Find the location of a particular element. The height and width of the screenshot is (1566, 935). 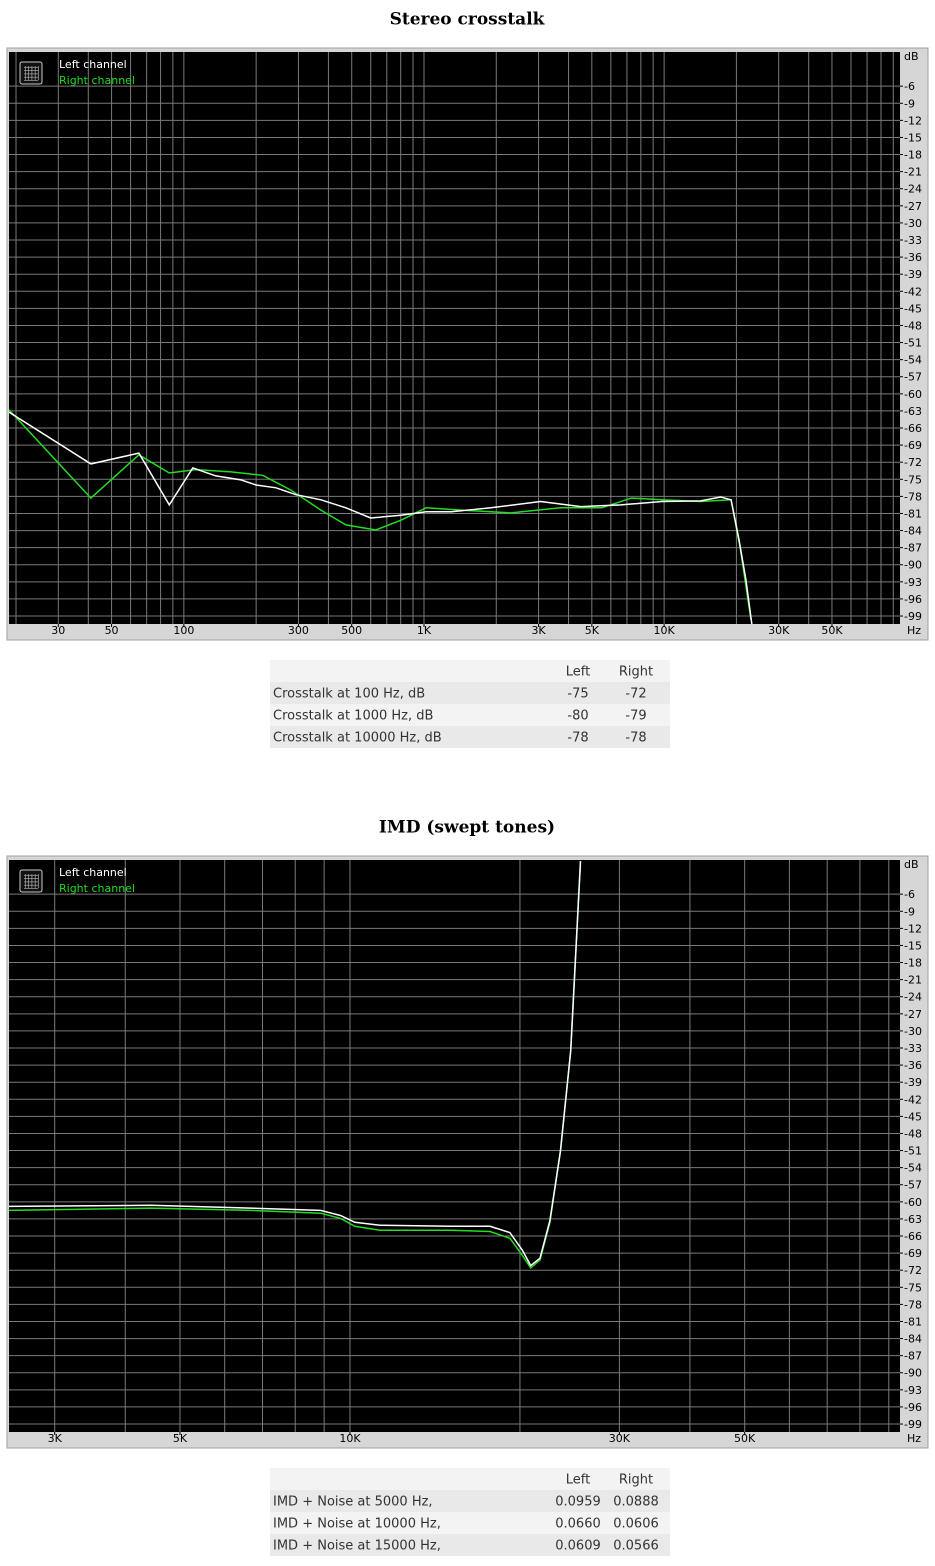

y-unit: dB is located at coordinates (911, 864).